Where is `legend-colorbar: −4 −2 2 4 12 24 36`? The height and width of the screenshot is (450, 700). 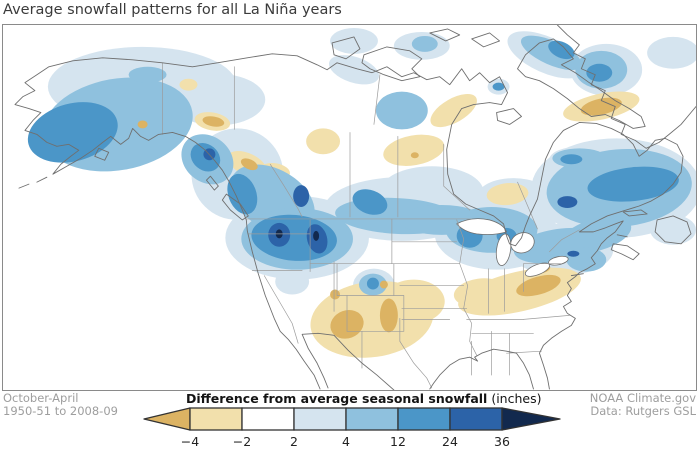
legend-colorbar: −4 −2 2 4 12 24 36 is located at coordinates (353, 428).